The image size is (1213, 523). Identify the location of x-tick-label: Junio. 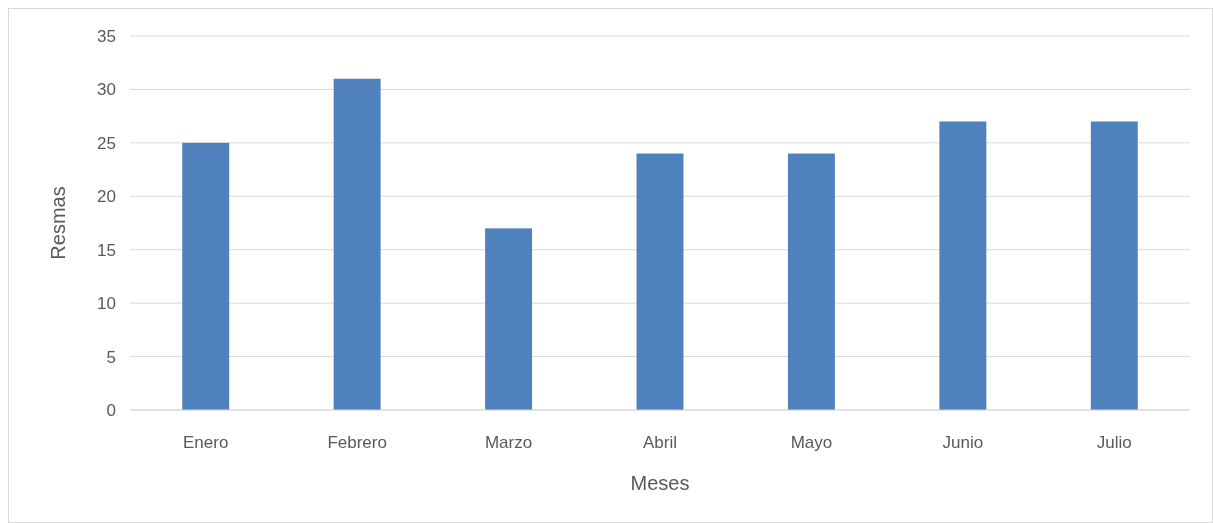
(963, 442).